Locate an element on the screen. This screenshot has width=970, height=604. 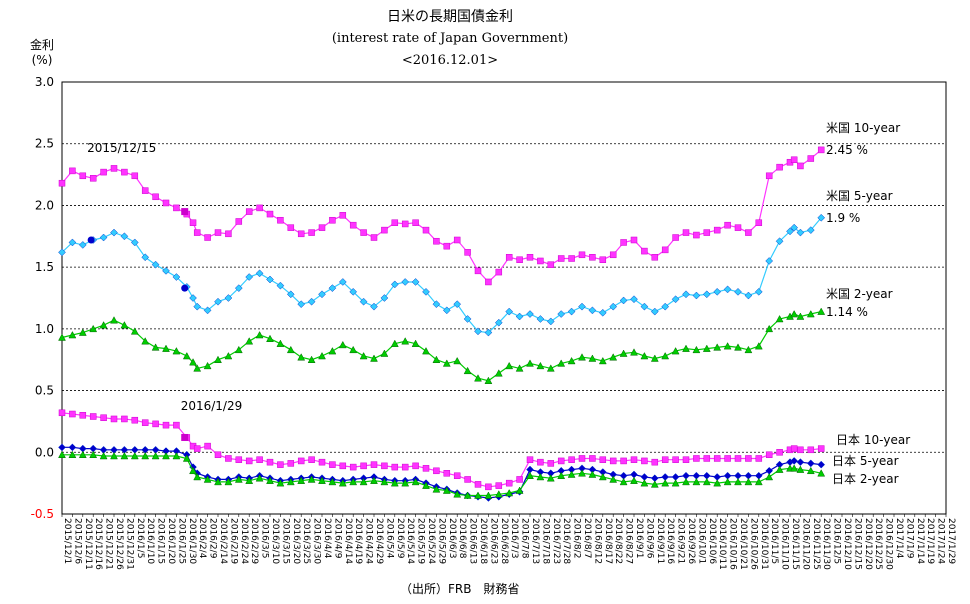
x-tick-label: 2016/6/13 is located at coordinates (473, 541).